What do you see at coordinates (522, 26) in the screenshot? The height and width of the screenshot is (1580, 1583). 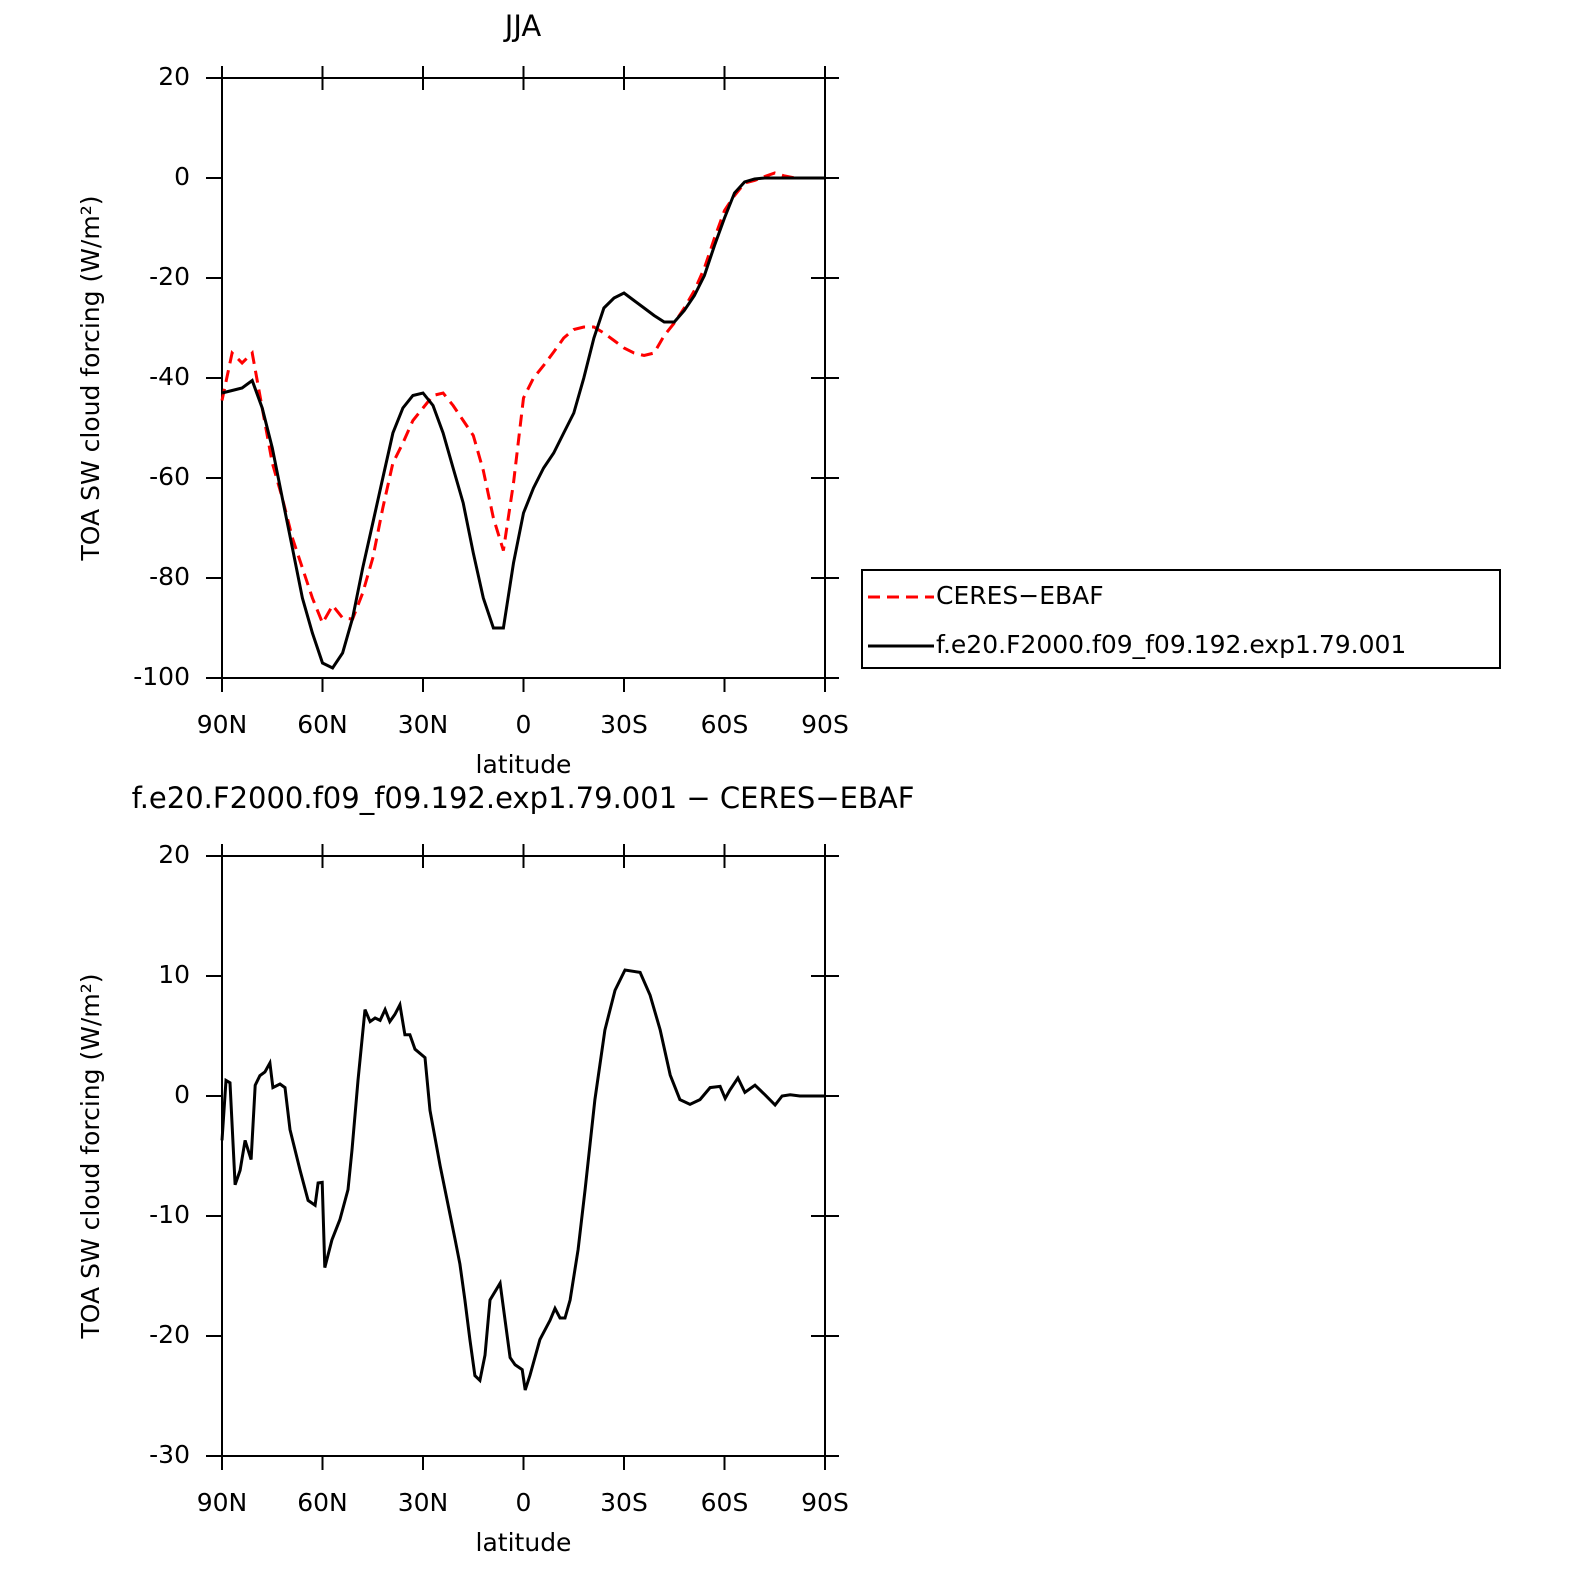 I see `chart-title: JJA` at bounding box center [522, 26].